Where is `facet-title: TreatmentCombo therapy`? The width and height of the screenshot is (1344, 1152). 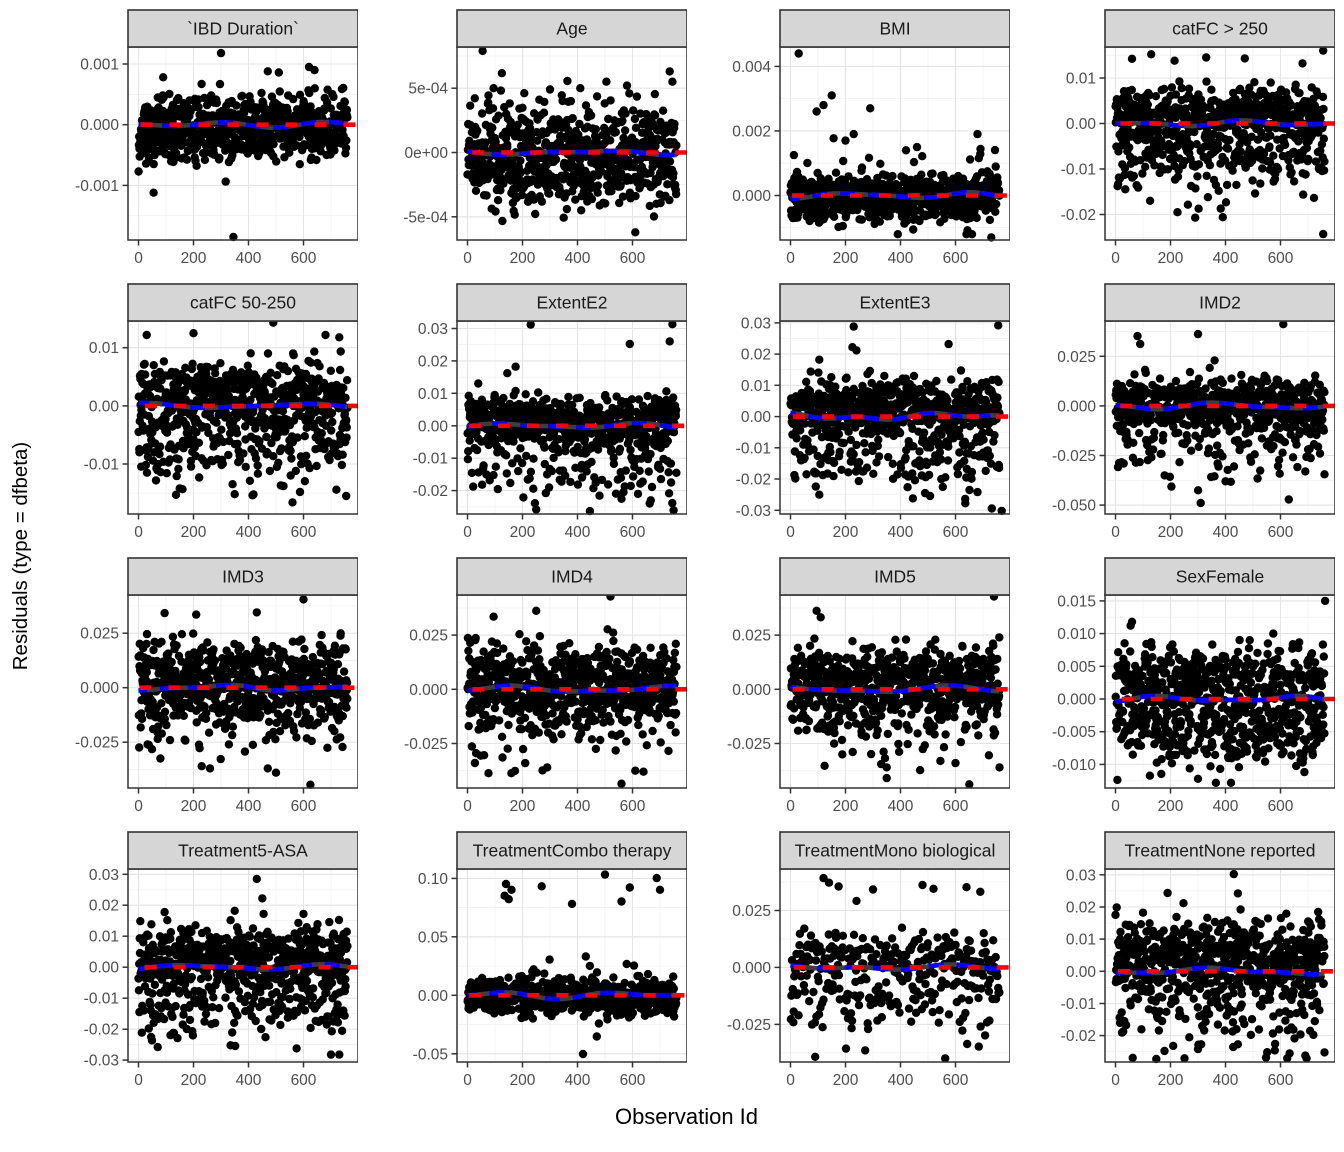 facet-title: TreatmentCombo therapy is located at coordinates (572, 851).